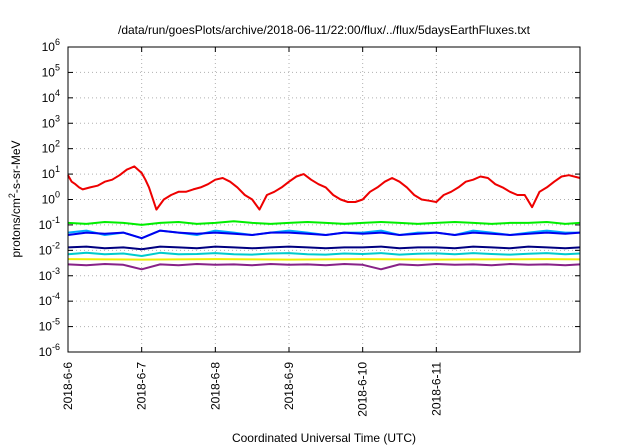 The height and width of the screenshot is (448, 640). What do you see at coordinates (142, 386) in the screenshot?
I see `x-tick-label: 2018-6-7` at bounding box center [142, 386].